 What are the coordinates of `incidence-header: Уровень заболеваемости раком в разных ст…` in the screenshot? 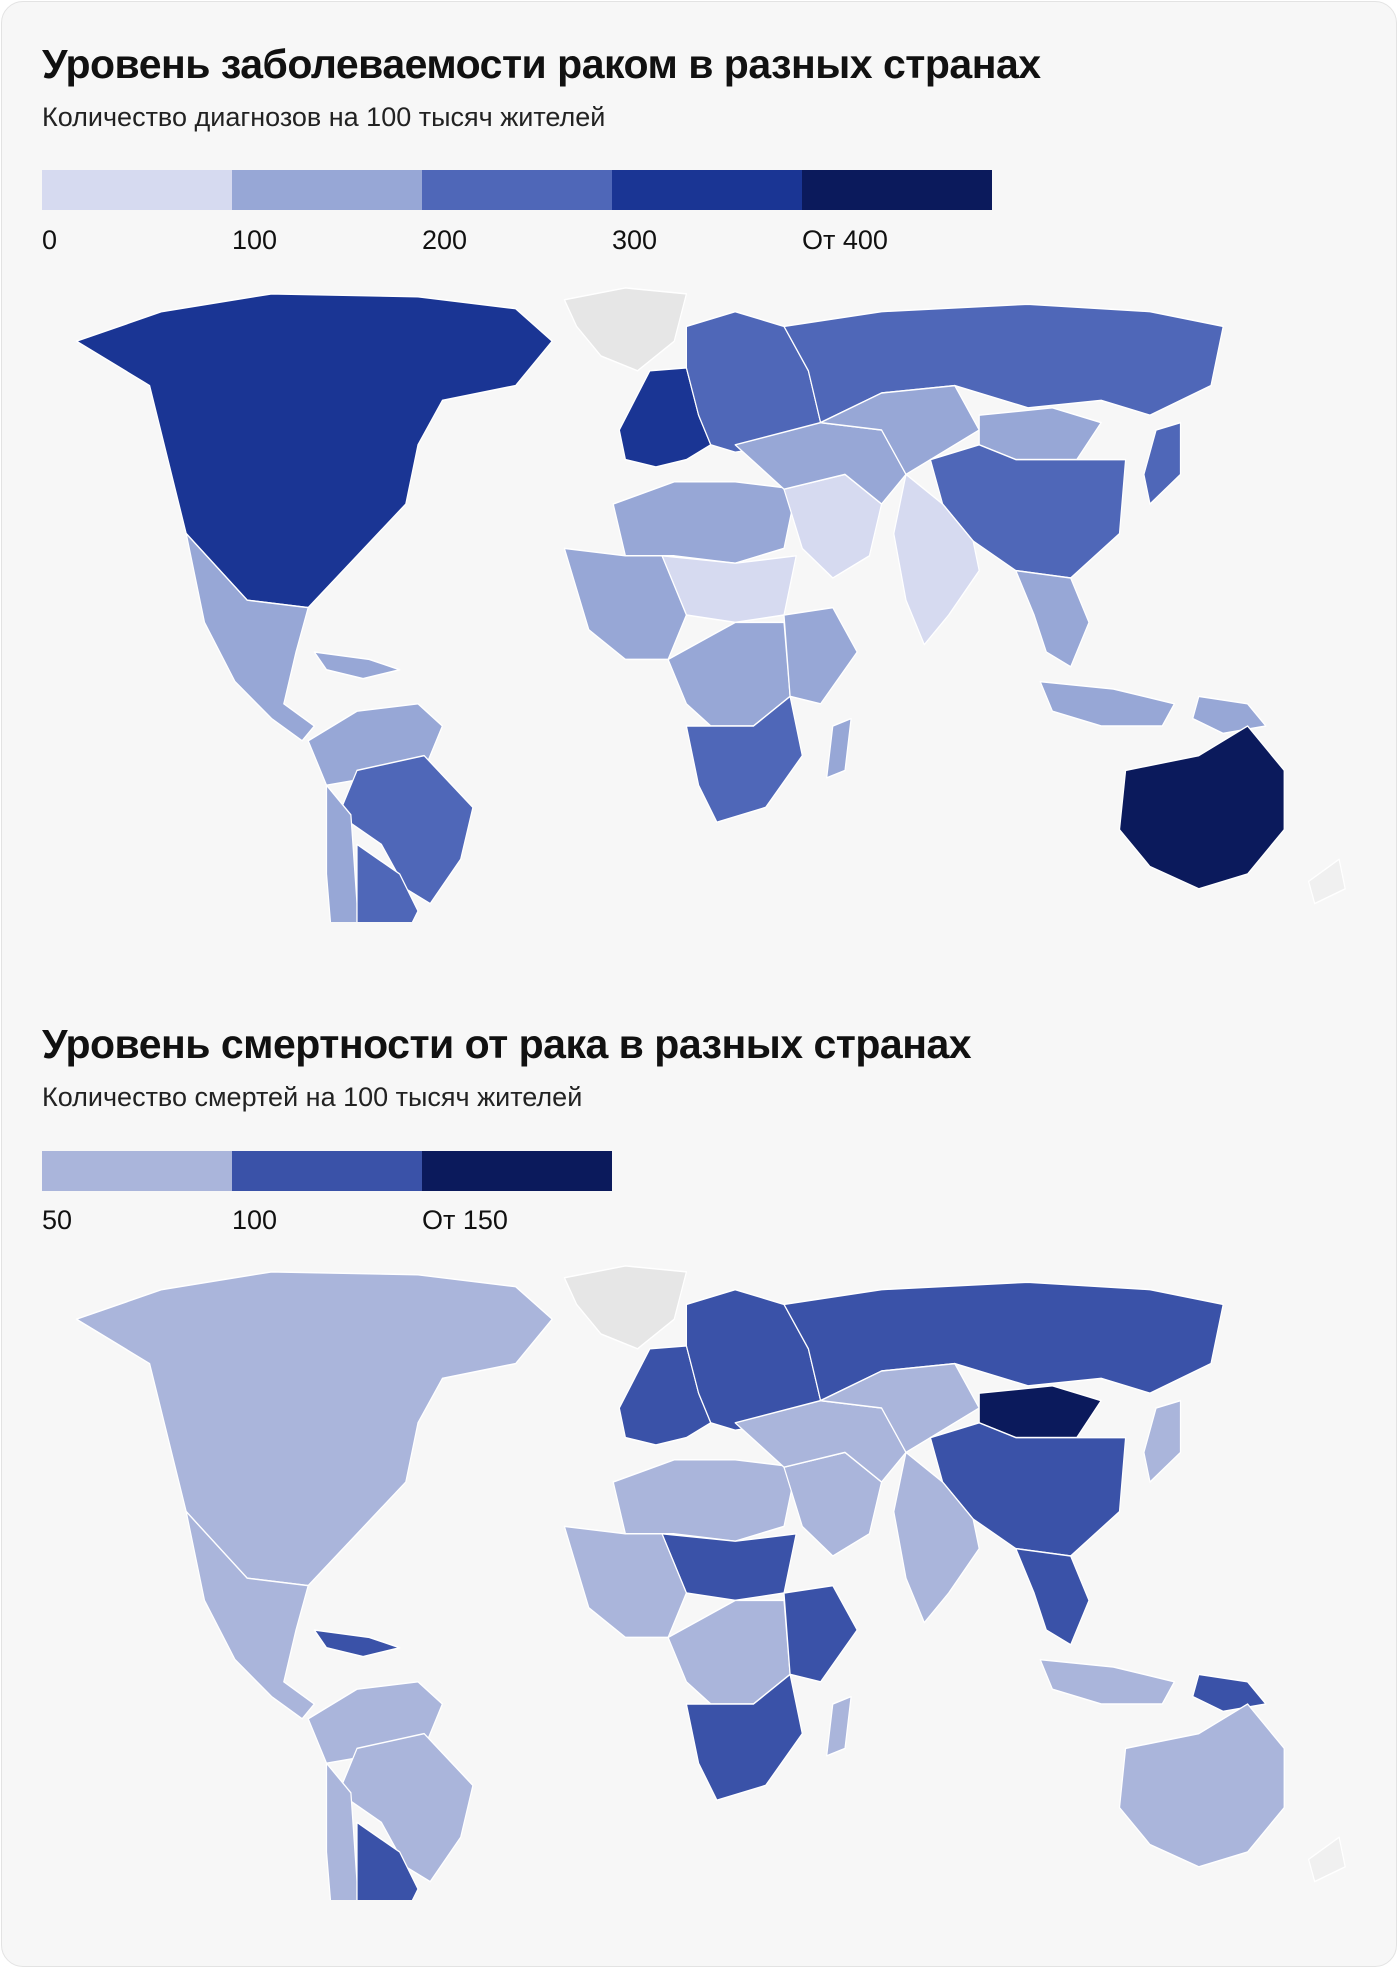 It's located at (702, 87).